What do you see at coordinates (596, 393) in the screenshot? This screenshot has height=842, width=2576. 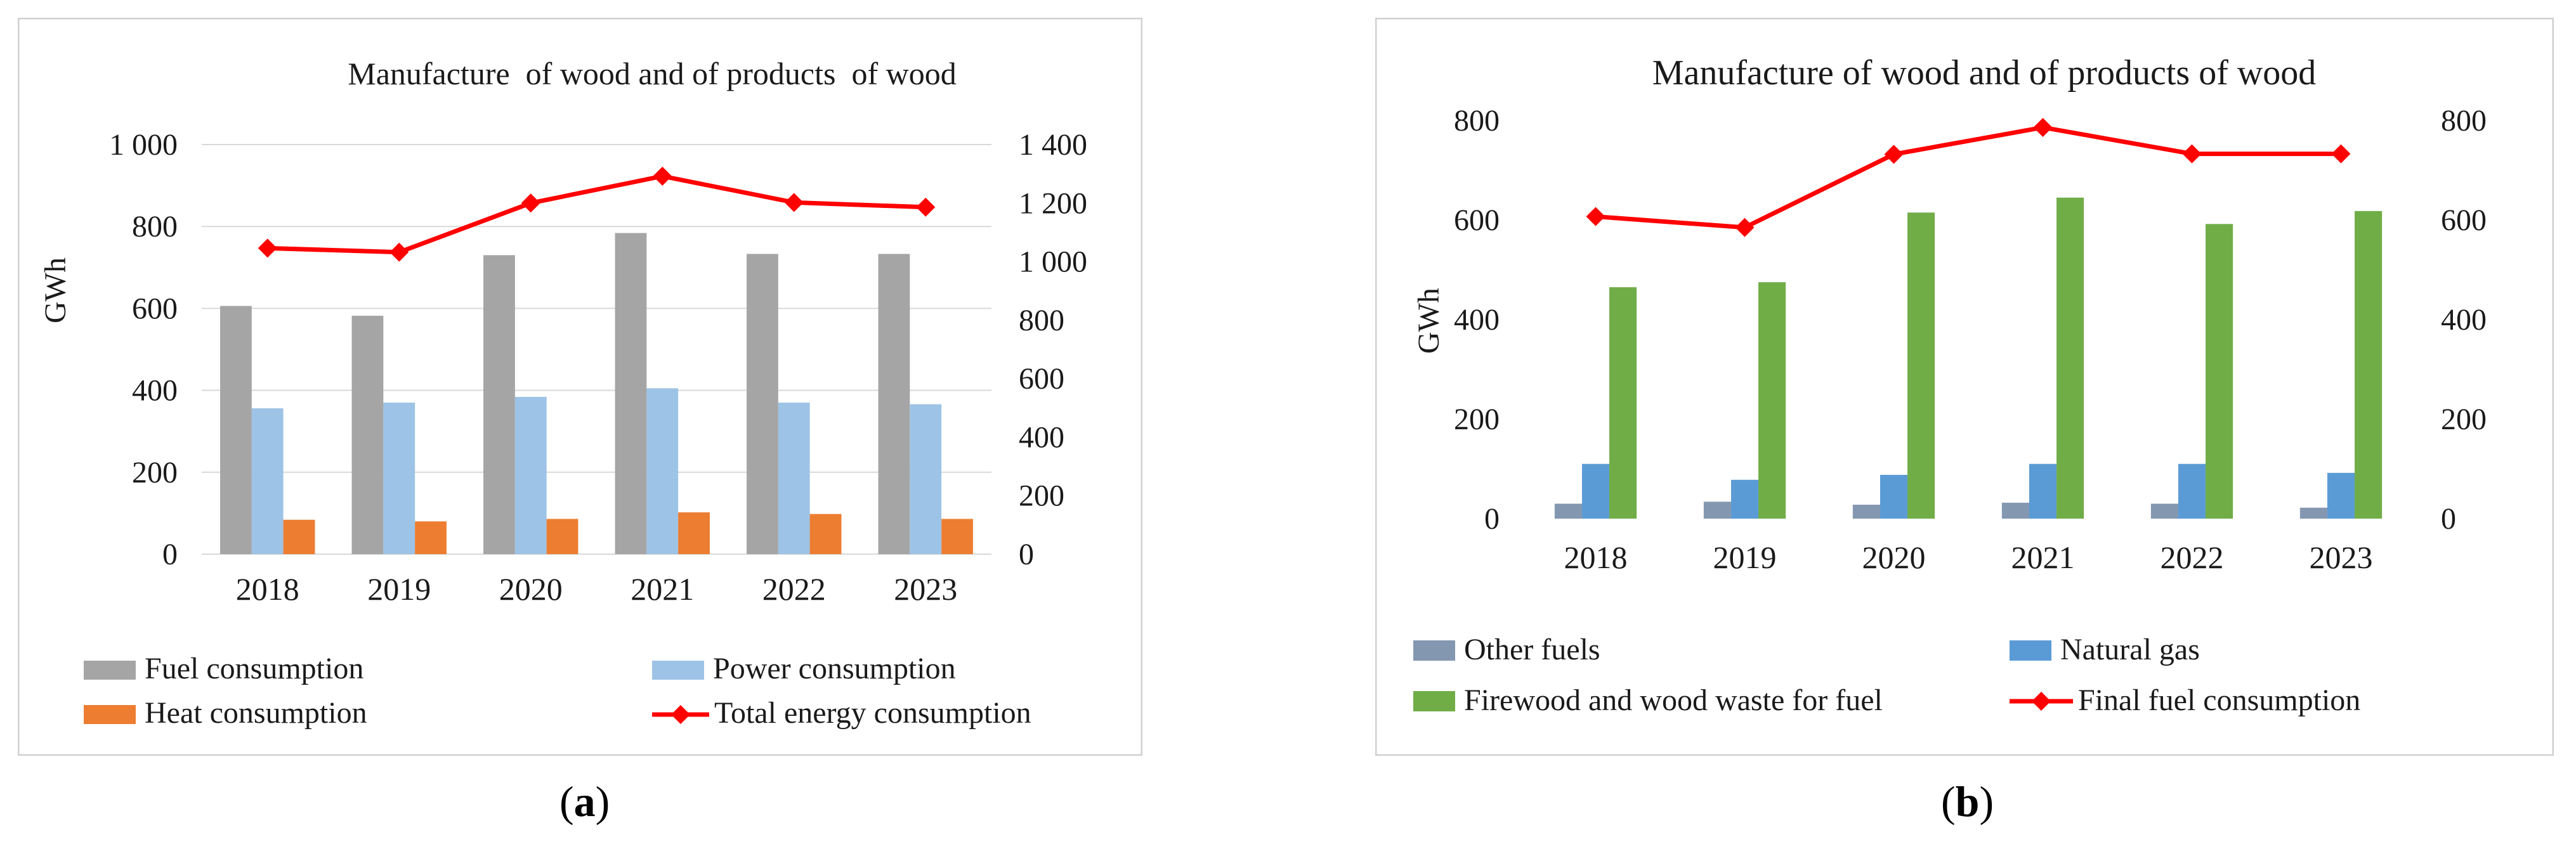 I see `bars` at bounding box center [596, 393].